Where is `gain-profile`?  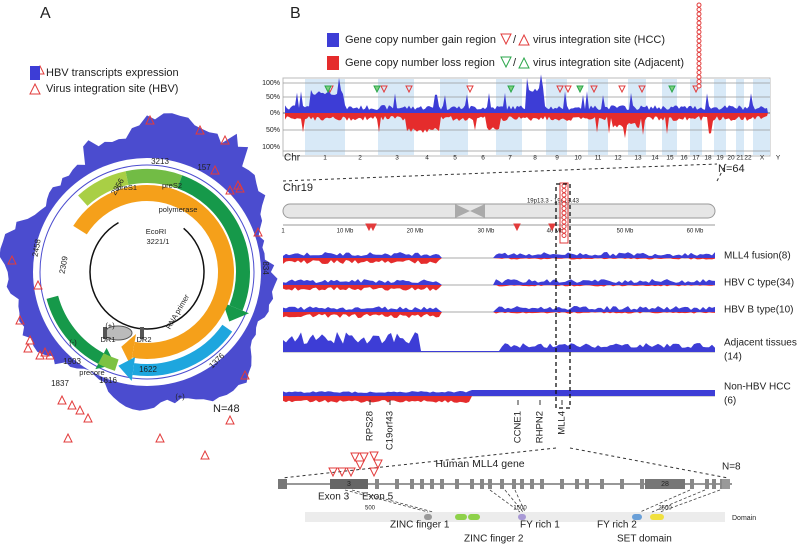 gain-profile is located at coordinates (526, 93).